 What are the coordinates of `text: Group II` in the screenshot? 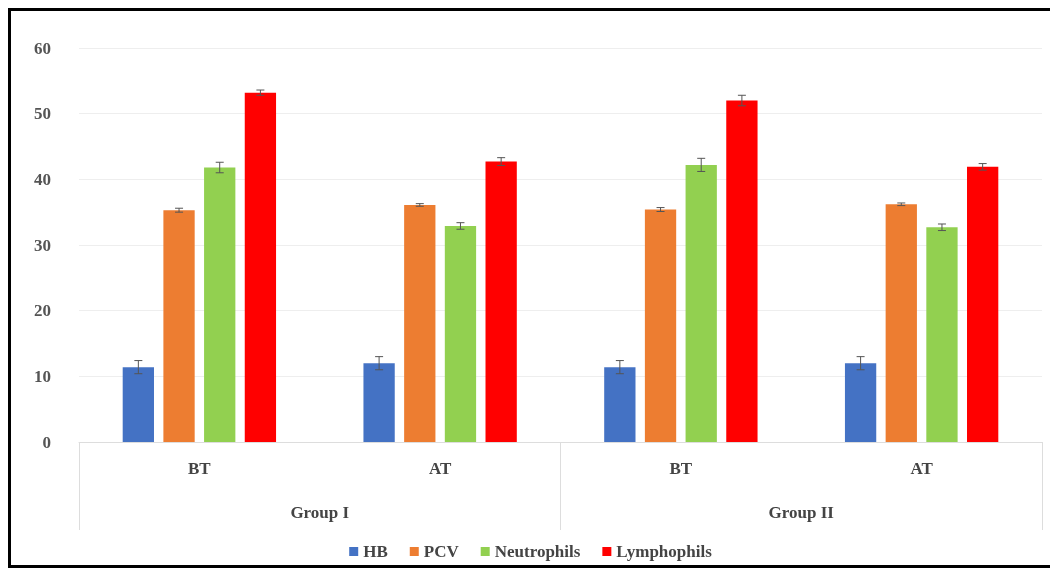 It's located at (801, 512).